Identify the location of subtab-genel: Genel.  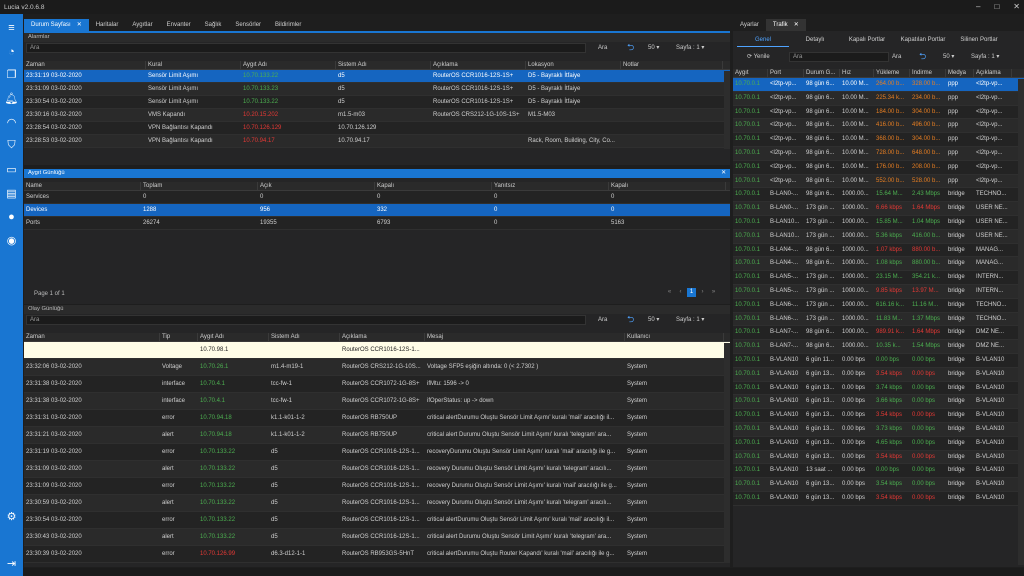
(763, 40).